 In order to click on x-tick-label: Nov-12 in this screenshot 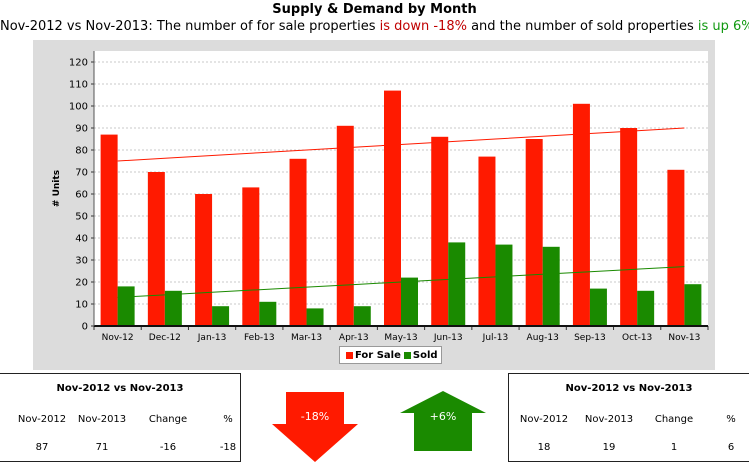, I will do `click(118, 338)`.